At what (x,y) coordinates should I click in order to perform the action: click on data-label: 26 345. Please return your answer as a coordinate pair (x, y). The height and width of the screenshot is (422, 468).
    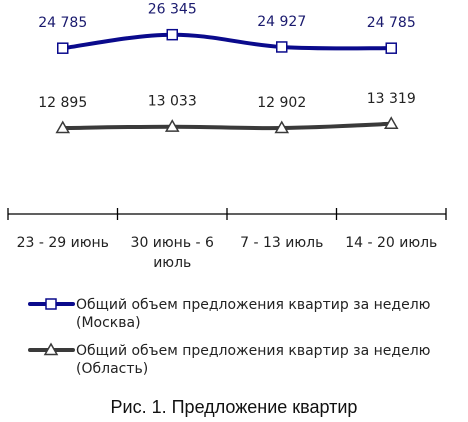
    Looking at the image, I should click on (172, 10).